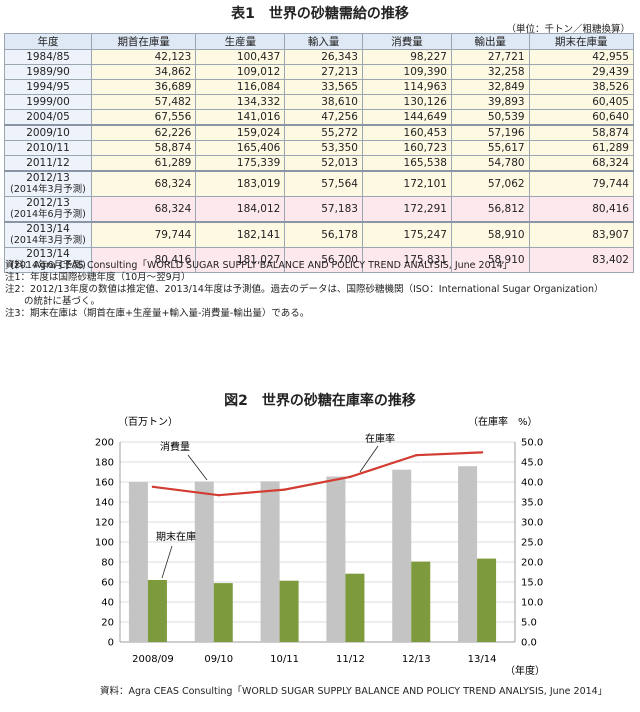 Image resolution: width=640 pixels, height=712 pixels. Describe the element at coordinates (490, 209) in the screenshot. I see `table-cell: 56,812` at that location.